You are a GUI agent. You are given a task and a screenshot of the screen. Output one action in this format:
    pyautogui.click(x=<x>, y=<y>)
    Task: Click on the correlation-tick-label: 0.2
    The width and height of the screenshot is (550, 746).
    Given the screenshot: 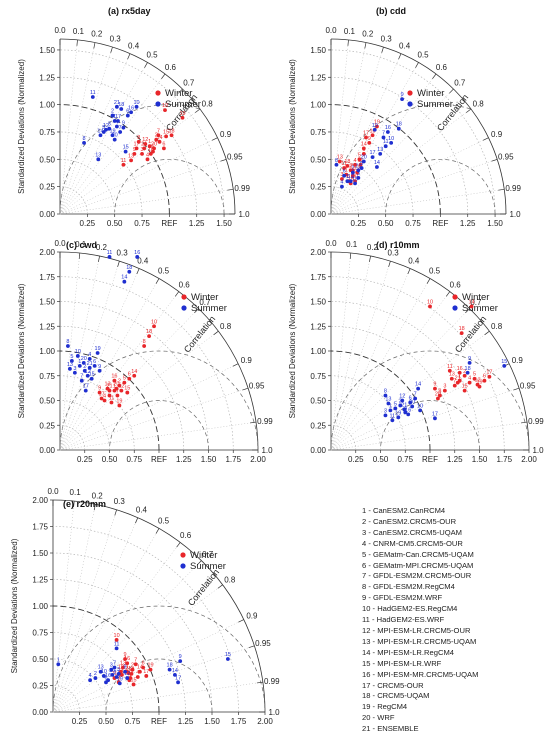 What is the action you would take?
    pyautogui.click(x=102, y=247)
    